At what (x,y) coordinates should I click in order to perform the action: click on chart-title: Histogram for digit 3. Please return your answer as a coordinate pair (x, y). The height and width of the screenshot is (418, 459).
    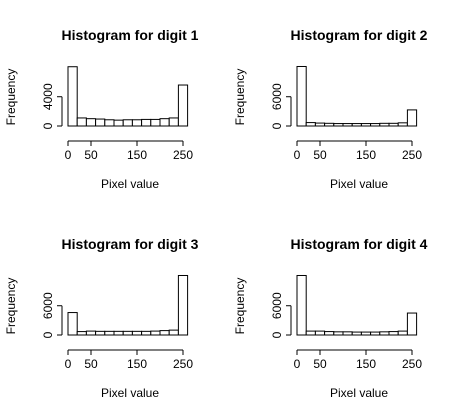
    Looking at the image, I should click on (130, 244).